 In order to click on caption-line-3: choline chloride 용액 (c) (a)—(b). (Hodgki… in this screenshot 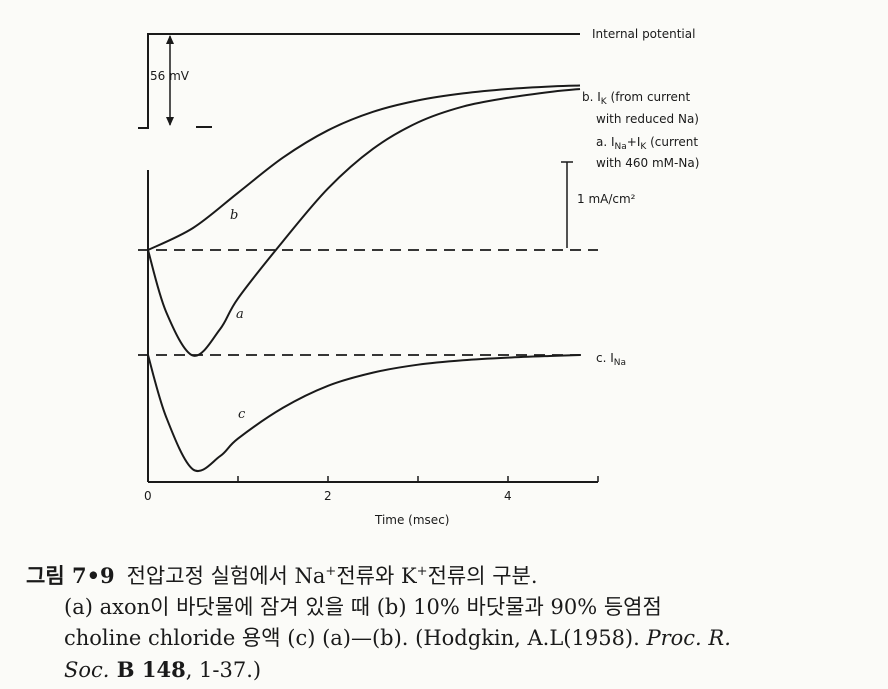, I will do `click(446, 638)`.